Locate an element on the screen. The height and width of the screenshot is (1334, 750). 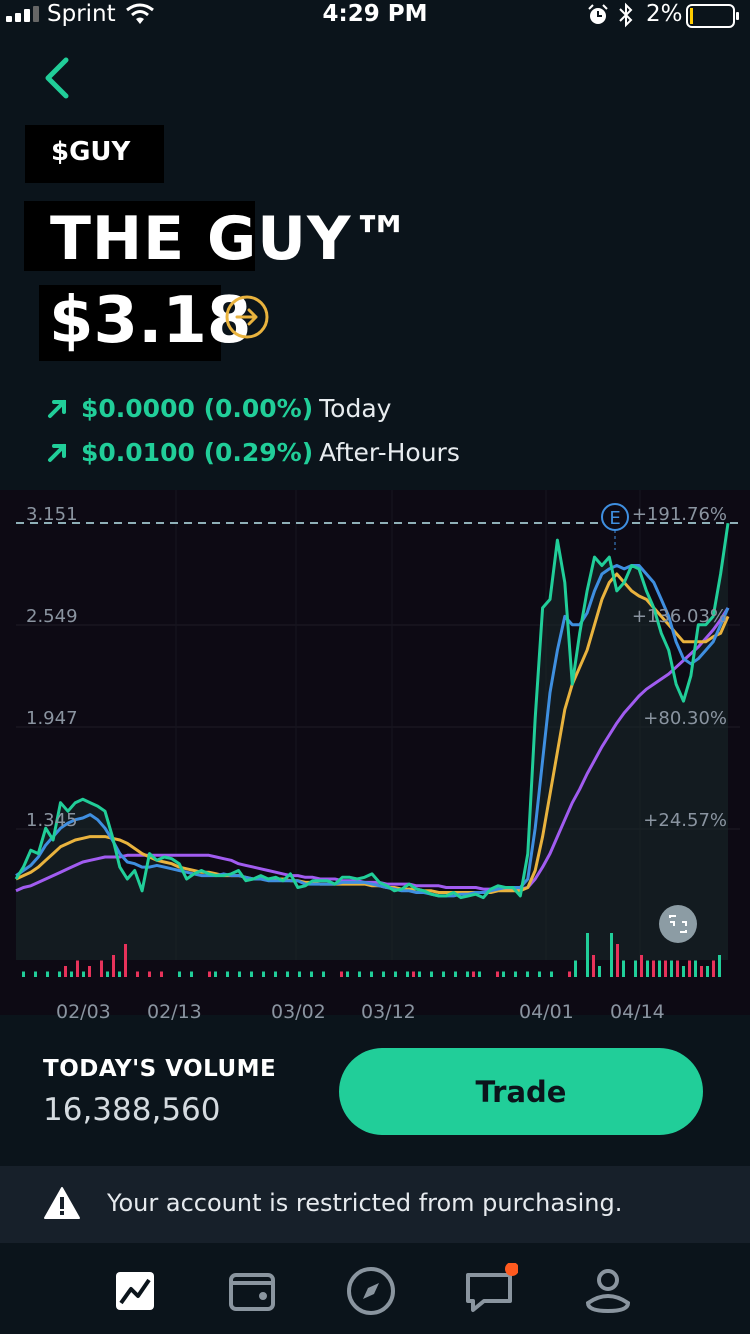
messages-icon is located at coordinates (492, 1287).